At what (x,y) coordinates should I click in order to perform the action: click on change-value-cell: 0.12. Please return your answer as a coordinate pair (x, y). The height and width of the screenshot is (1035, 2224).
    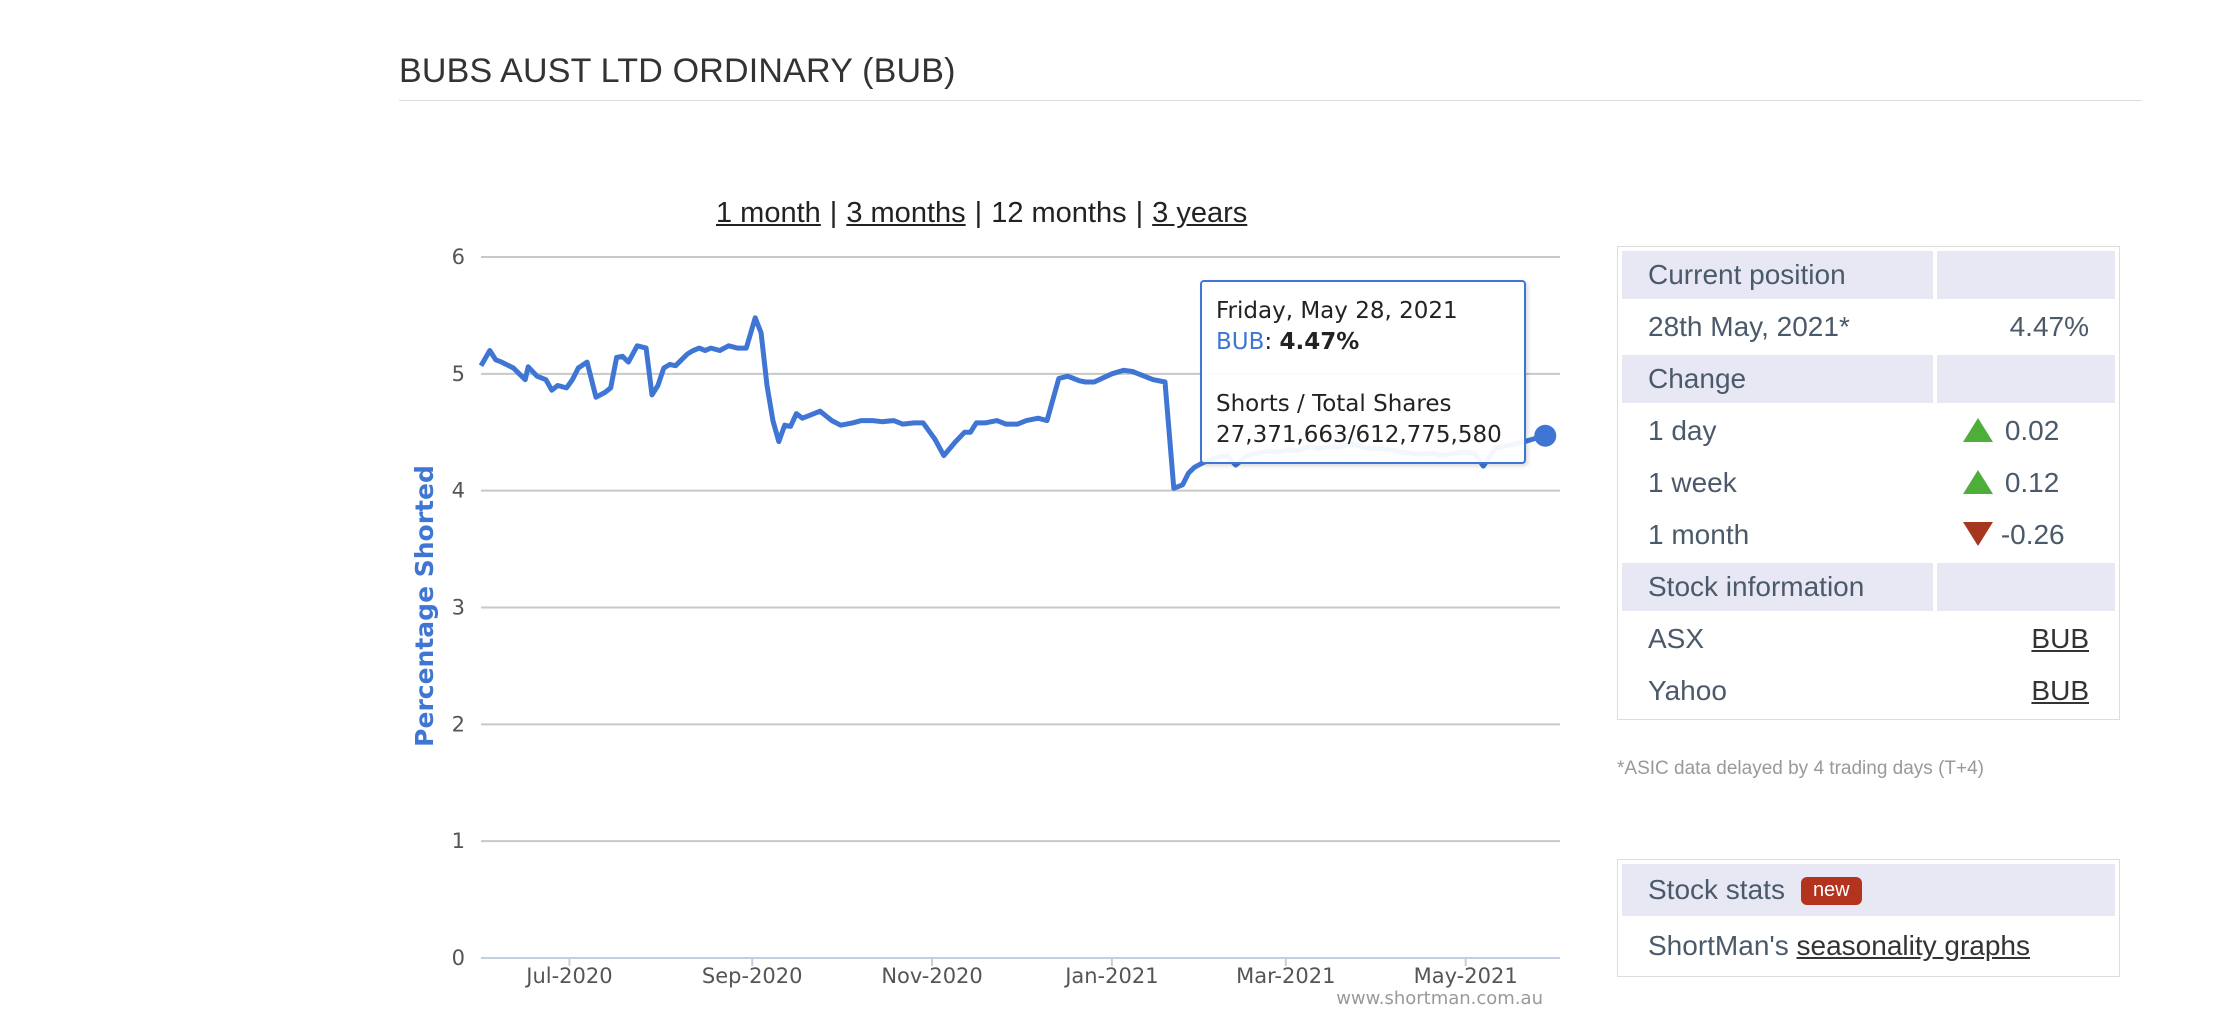
    Looking at the image, I should click on (2026, 483).